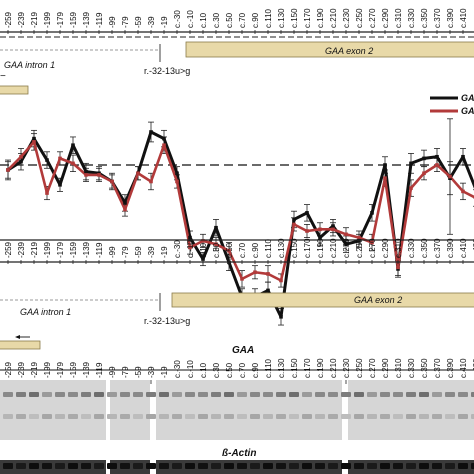 Image resolution: width=474 pixels, height=474 pixels. What do you see at coordinates (73, 249) in the screenshot?
I see `middle-tick-label: -159` at bounding box center [73, 249].